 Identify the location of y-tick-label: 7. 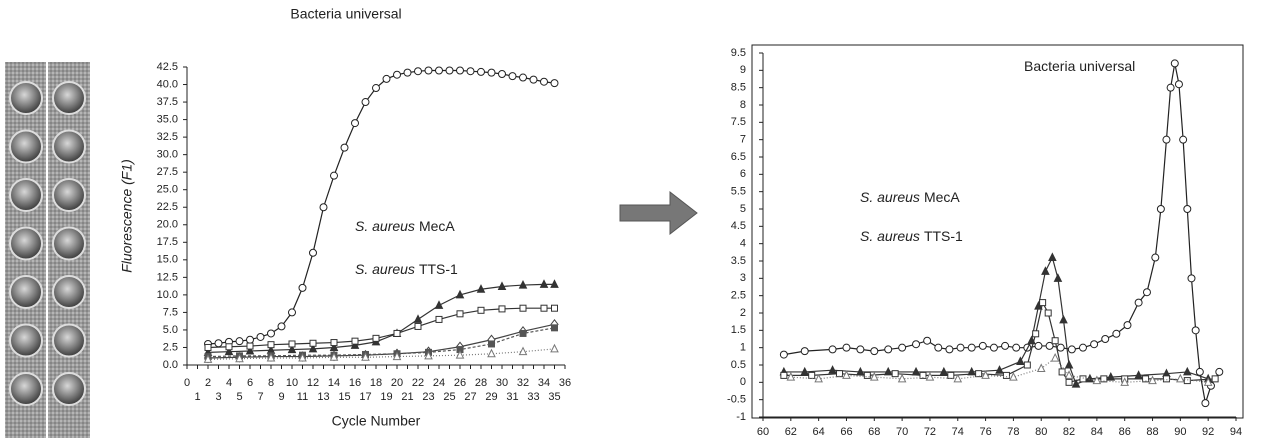
(743, 140).